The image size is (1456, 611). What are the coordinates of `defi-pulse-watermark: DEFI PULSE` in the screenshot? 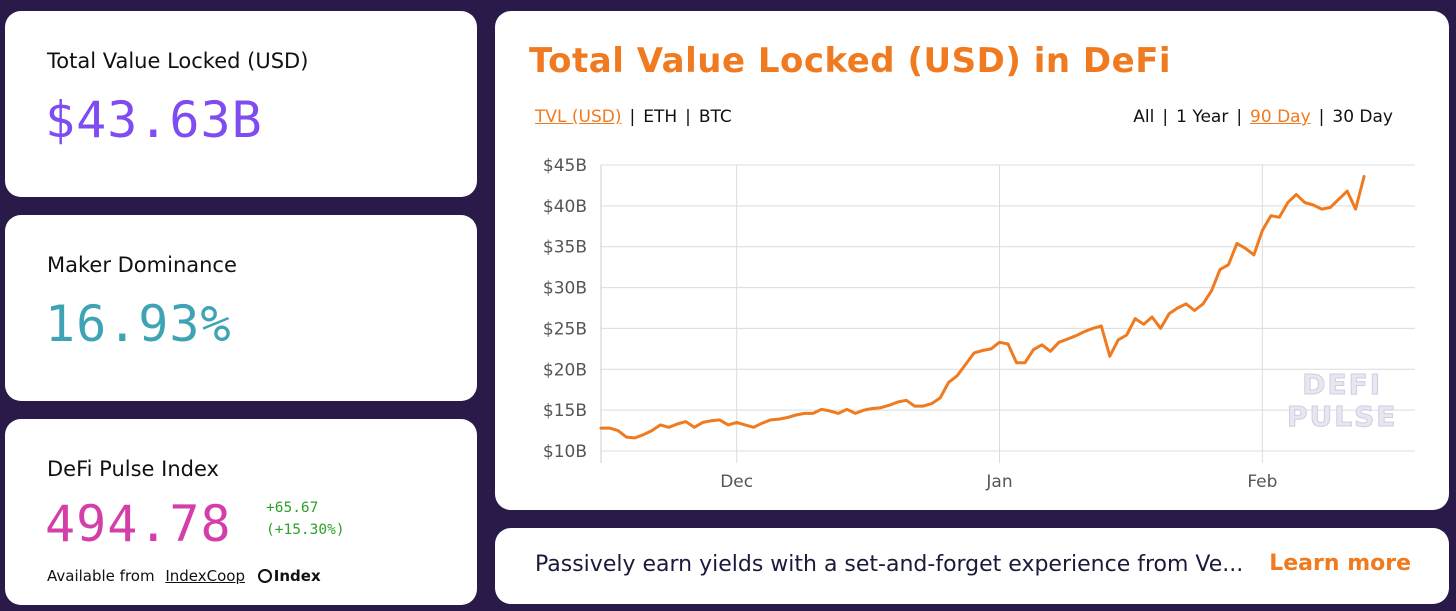 It's located at (1342, 400).